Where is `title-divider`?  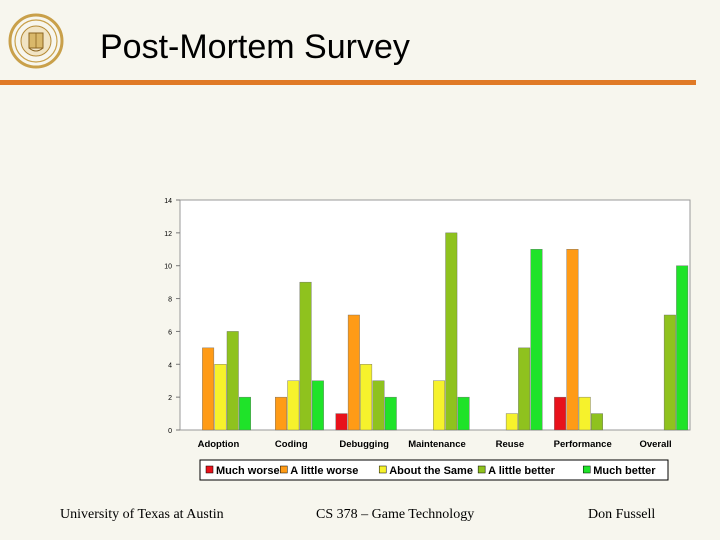
title-divider is located at coordinates (348, 82).